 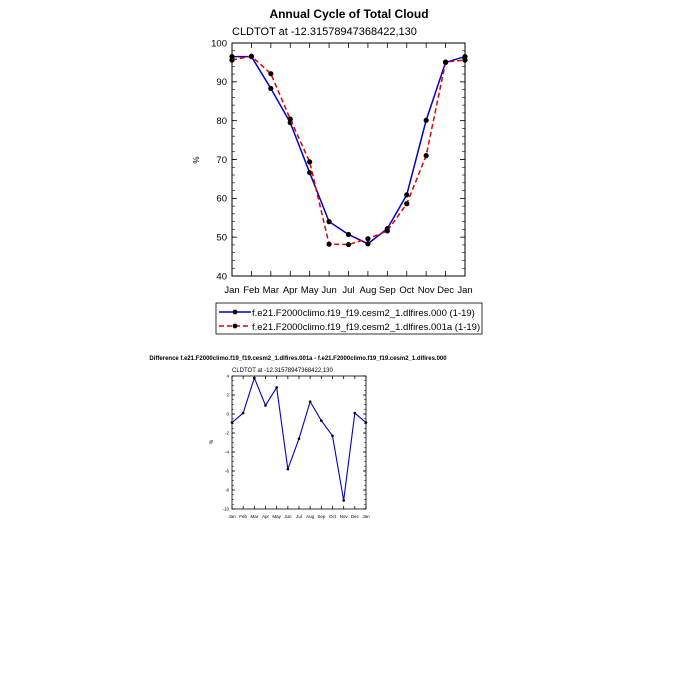 I want to click on x-tick-marks: Jan Feb Mar Apr May Jun Jul Aug Sep Oct Nov Dec Jan, so click(x=348, y=169).